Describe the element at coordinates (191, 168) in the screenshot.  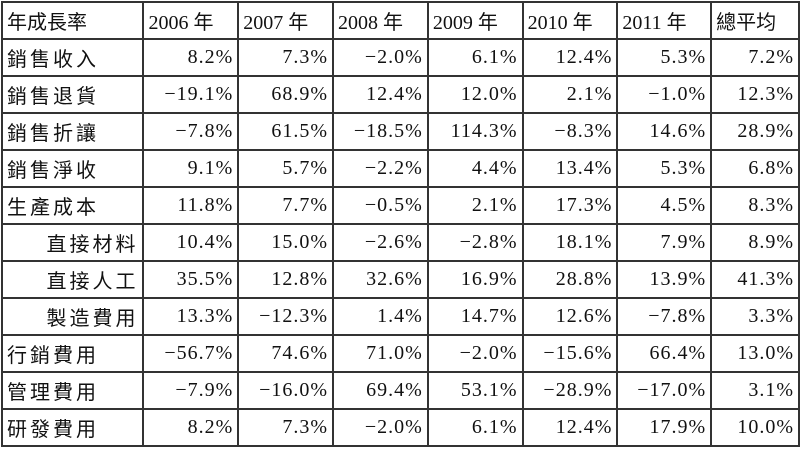
I see `table-cell: 9.1%` at that location.